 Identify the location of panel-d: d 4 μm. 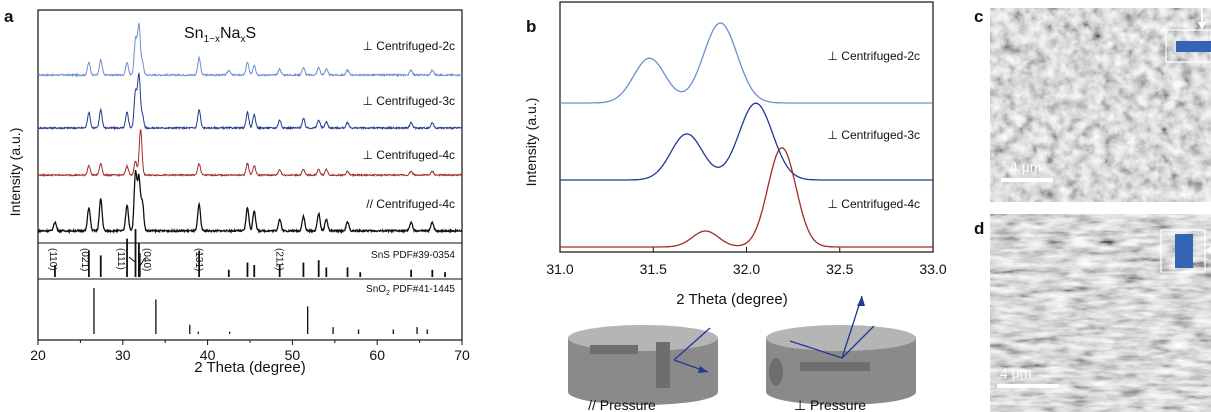
(1090, 309).